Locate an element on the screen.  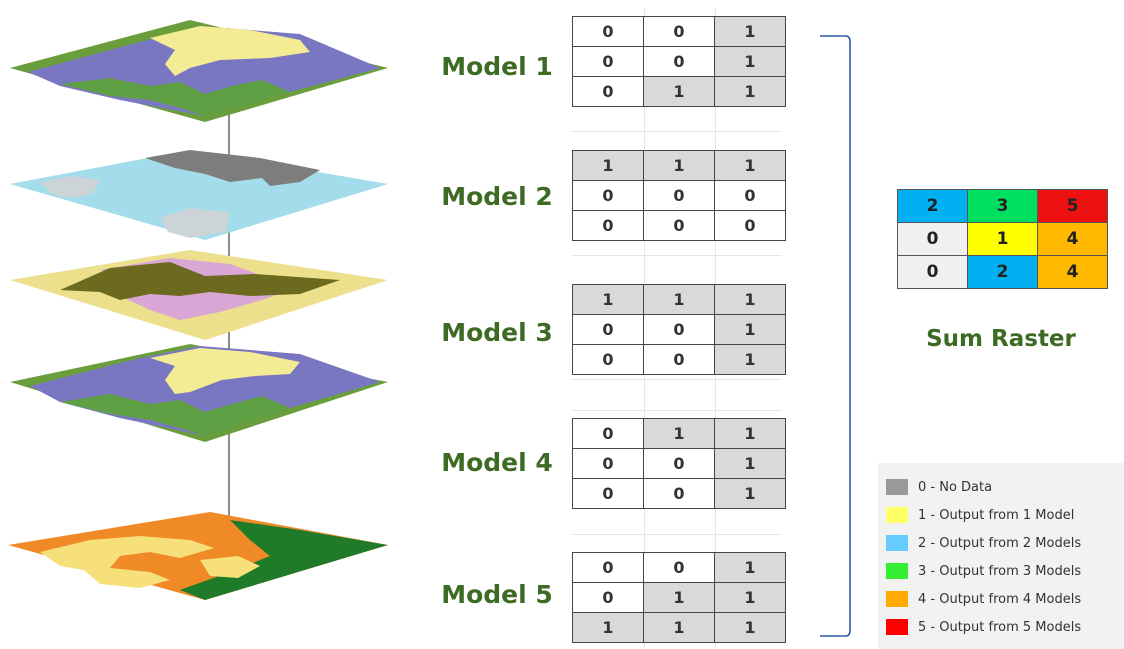
legend-label: 2 - Output from 2 Models is located at coordinates (1000, 543).